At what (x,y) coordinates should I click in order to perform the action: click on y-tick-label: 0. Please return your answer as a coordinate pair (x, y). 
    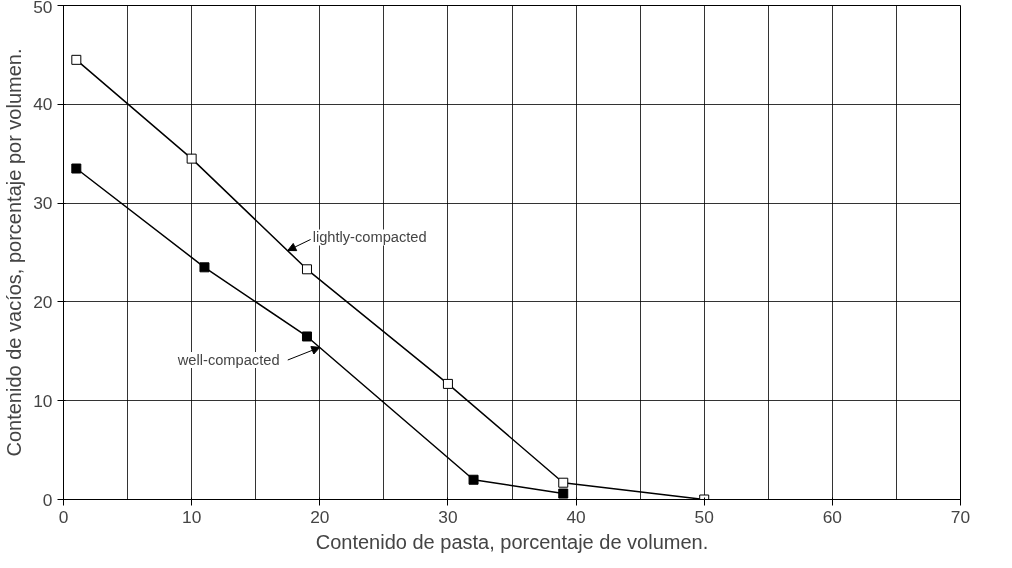
    Looking at the image, I should click on (47, 499).